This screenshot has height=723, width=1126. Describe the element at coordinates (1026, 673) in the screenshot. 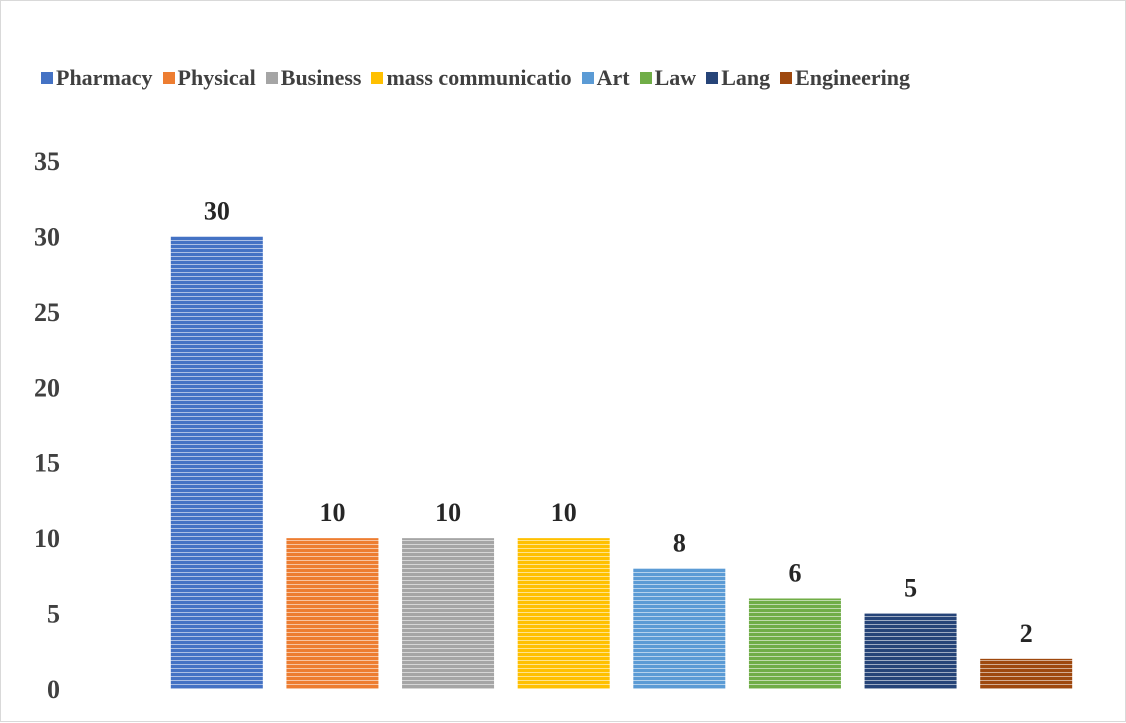

I see `bar-engineering` at that location.